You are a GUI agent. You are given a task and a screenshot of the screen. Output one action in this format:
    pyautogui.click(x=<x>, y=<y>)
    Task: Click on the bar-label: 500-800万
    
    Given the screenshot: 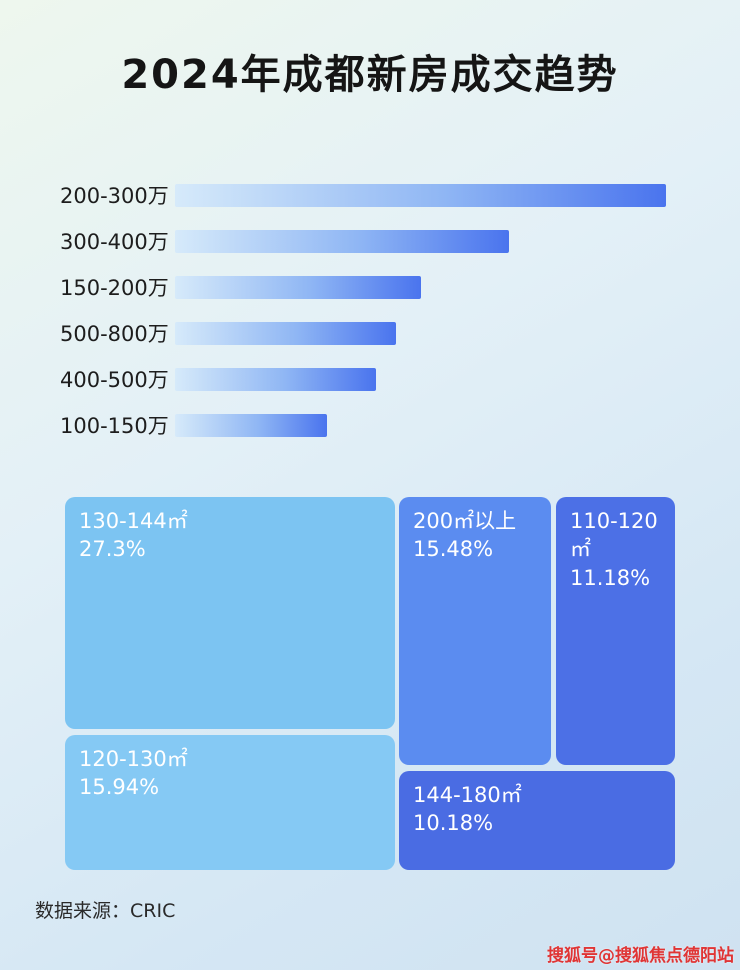 What is the action you would take?
    pyautogui.click(x=114, y=334)
    